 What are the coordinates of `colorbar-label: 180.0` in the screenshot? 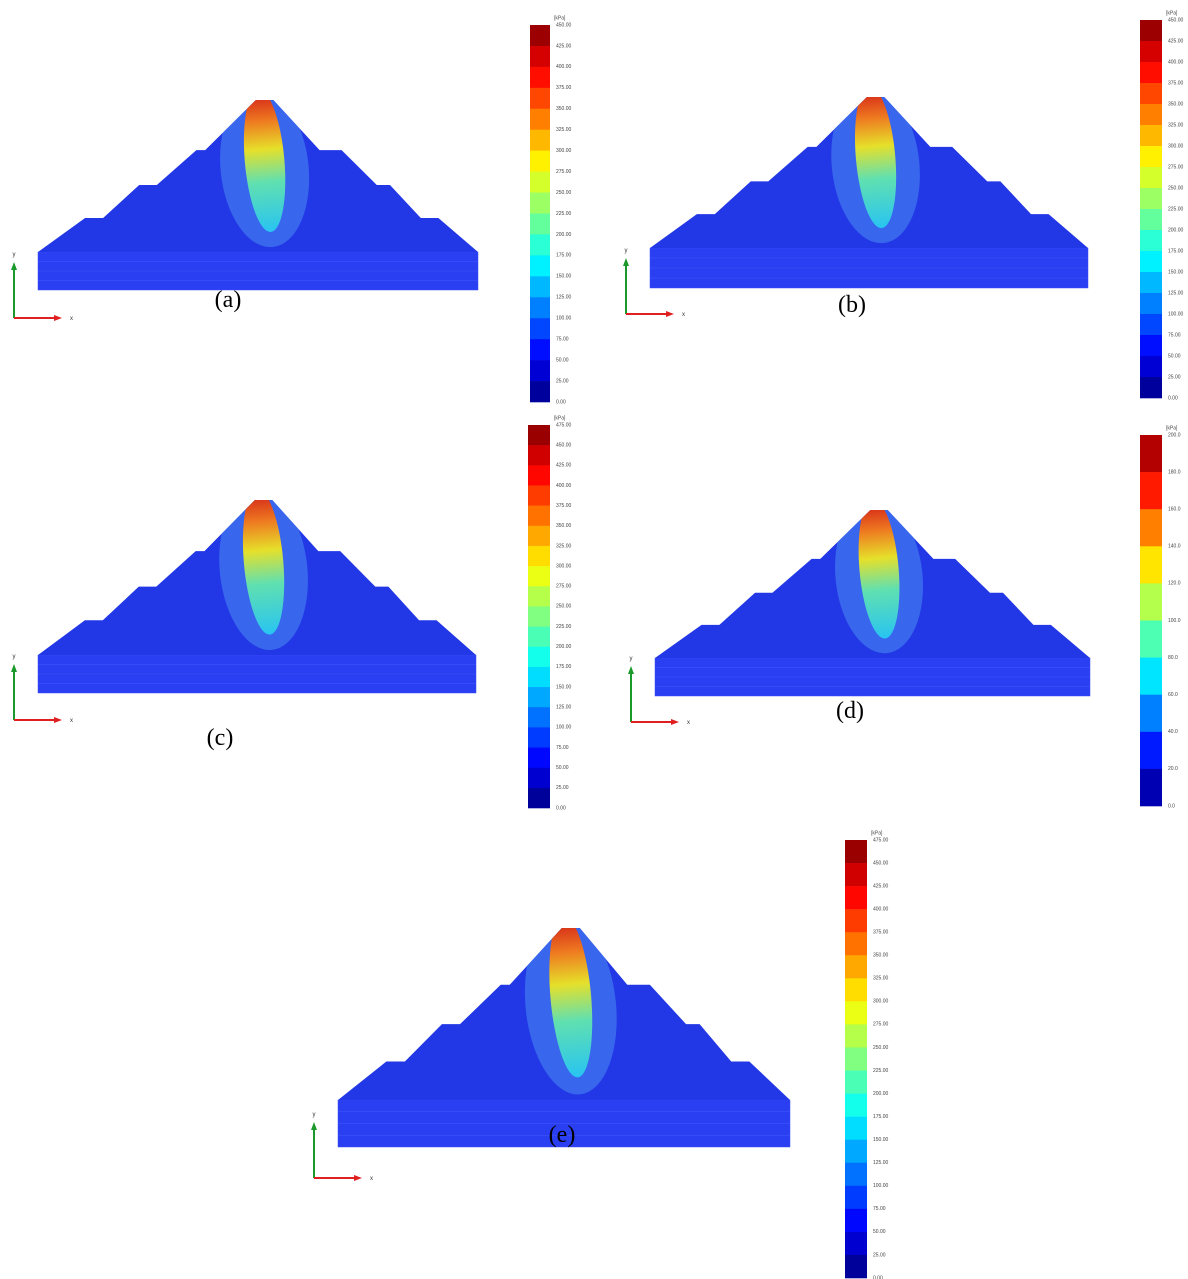 It's located at (1174, 472).